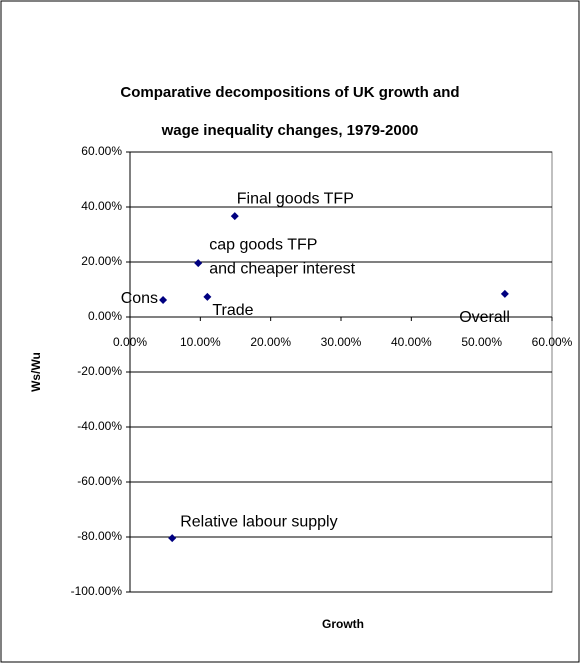 Image resolution: width=581 pixels, height=664 pixels. I want to click on point-label: Final goods TFP, so click(295, 198).